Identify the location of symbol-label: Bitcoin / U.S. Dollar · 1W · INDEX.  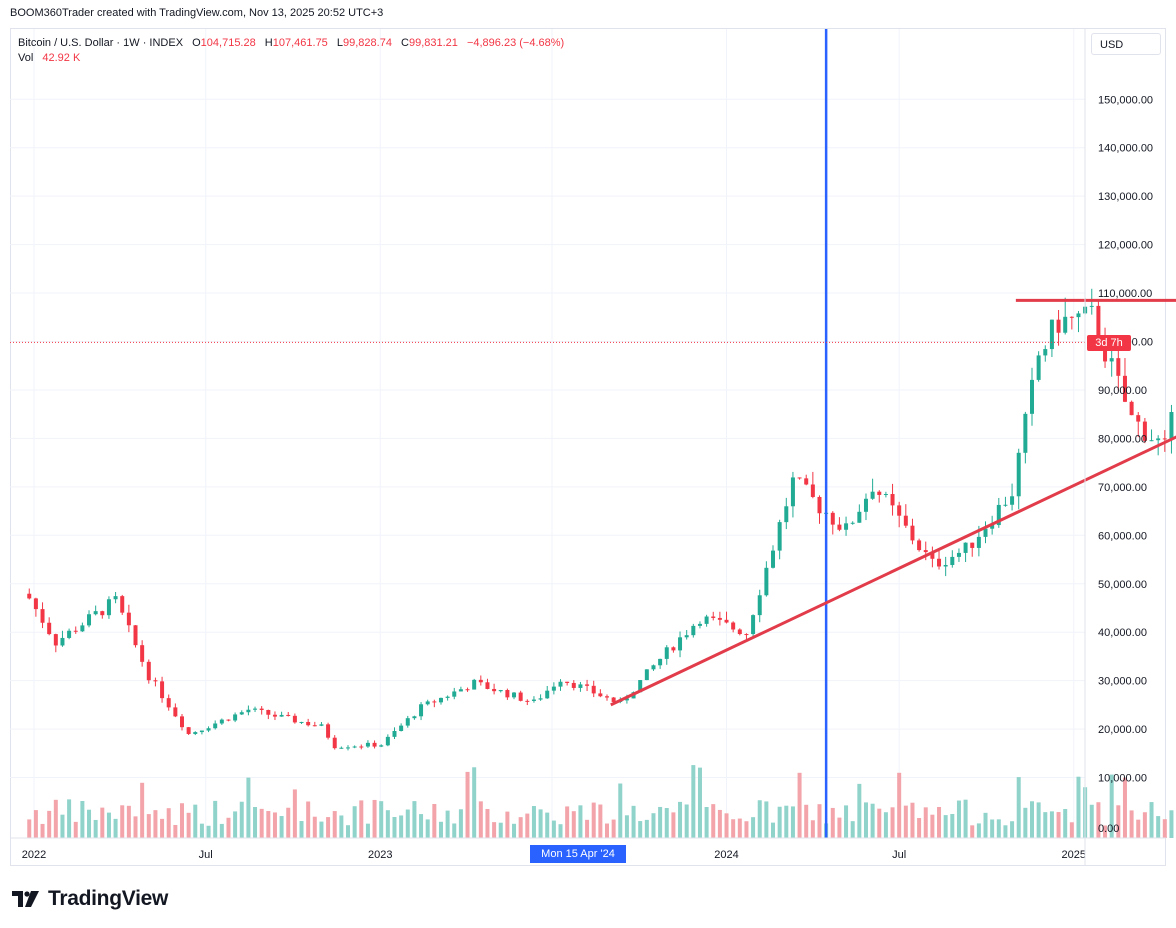
(101, 43).